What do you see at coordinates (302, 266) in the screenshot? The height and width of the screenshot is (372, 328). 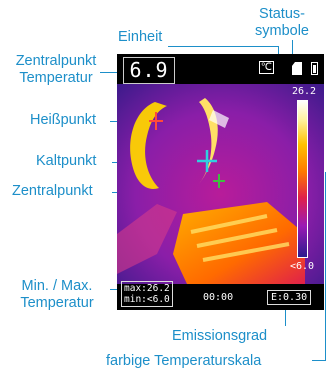 I see `scale-min-label: <6.0` at bounding box center [302, 266].